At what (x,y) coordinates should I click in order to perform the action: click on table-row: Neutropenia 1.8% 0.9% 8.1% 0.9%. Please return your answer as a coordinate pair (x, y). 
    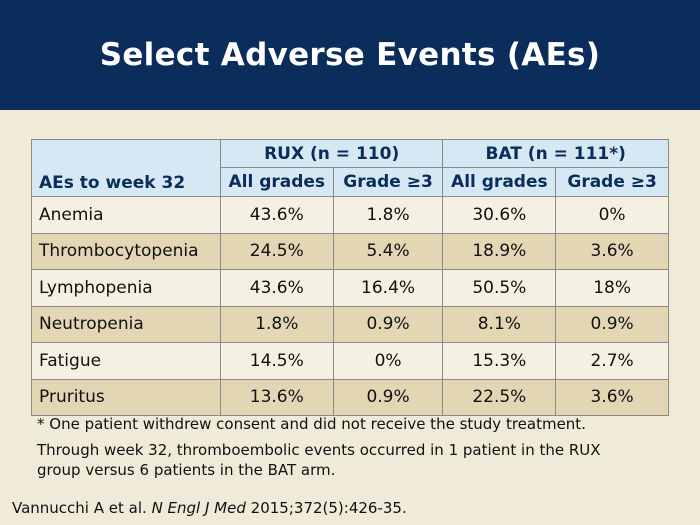
    Looking at the image, I should click on (350, 324).